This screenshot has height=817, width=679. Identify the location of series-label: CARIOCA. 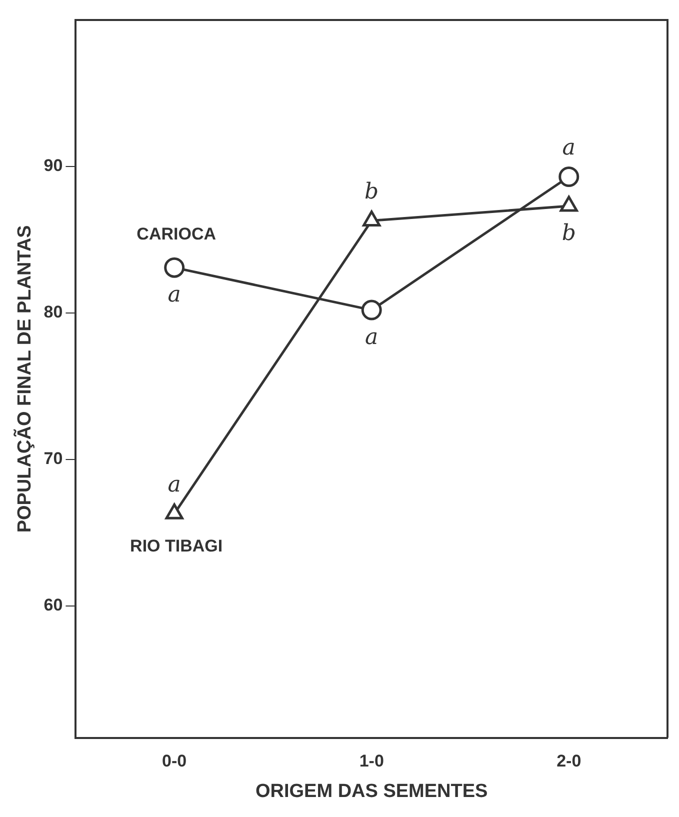
(176, 234).